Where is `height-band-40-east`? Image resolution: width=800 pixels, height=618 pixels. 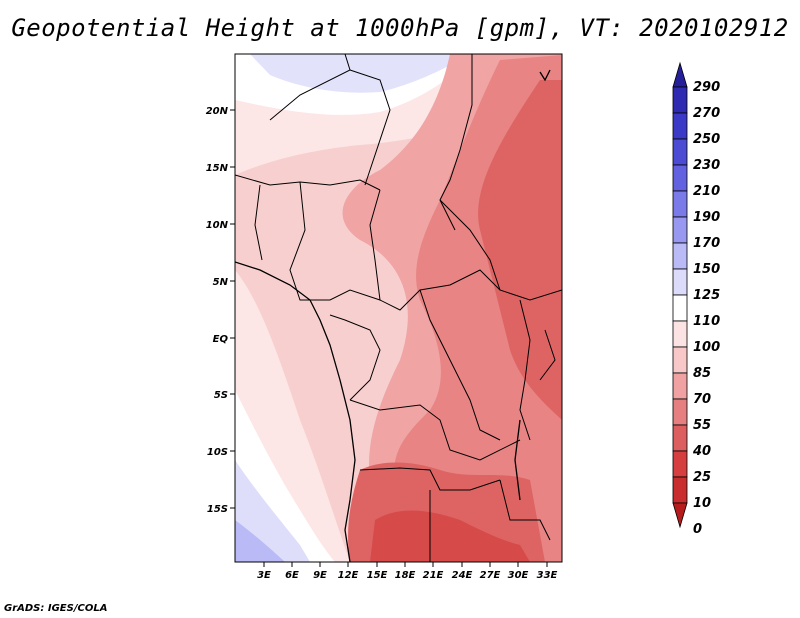 height-band-40-east is located at coordinates (520, 250).